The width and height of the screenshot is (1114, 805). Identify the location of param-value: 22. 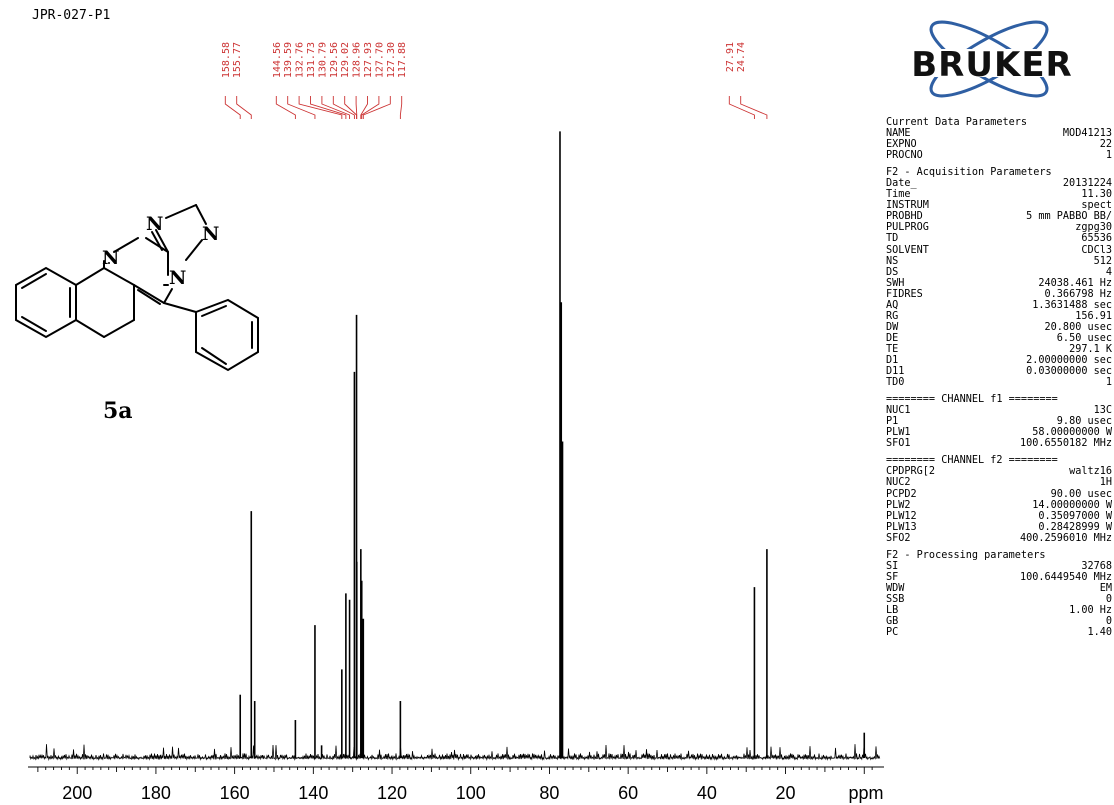
(1105, 145).